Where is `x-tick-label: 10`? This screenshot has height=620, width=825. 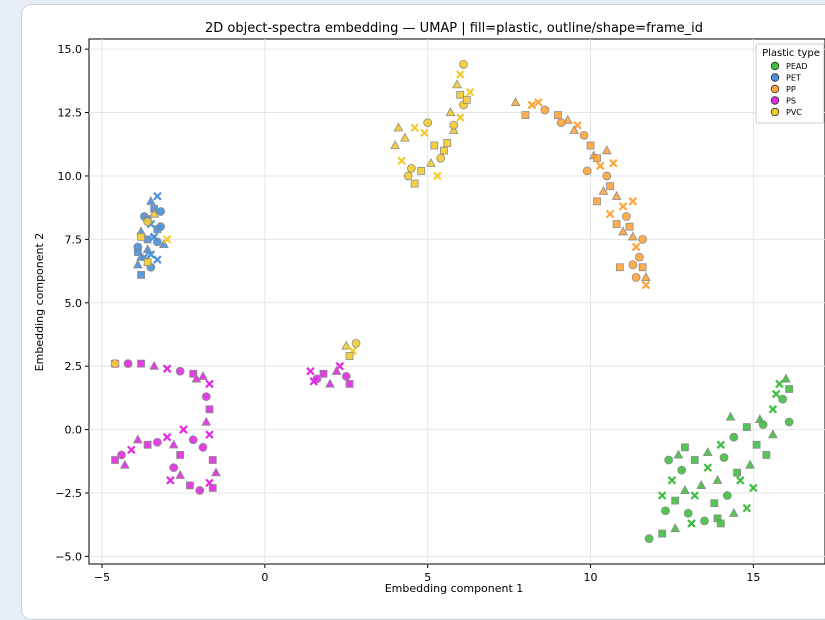 x-tick-label: 10 is located at coordinates (591, 577).